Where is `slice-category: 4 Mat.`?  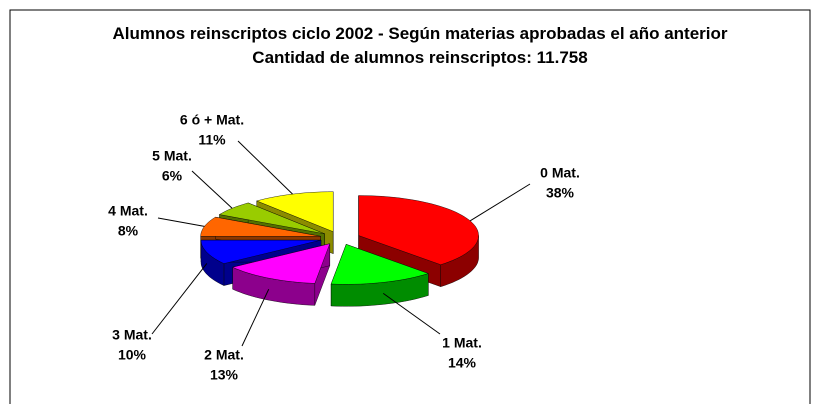 slice-category: 4 Mat. is located at coordinates (128, 211).